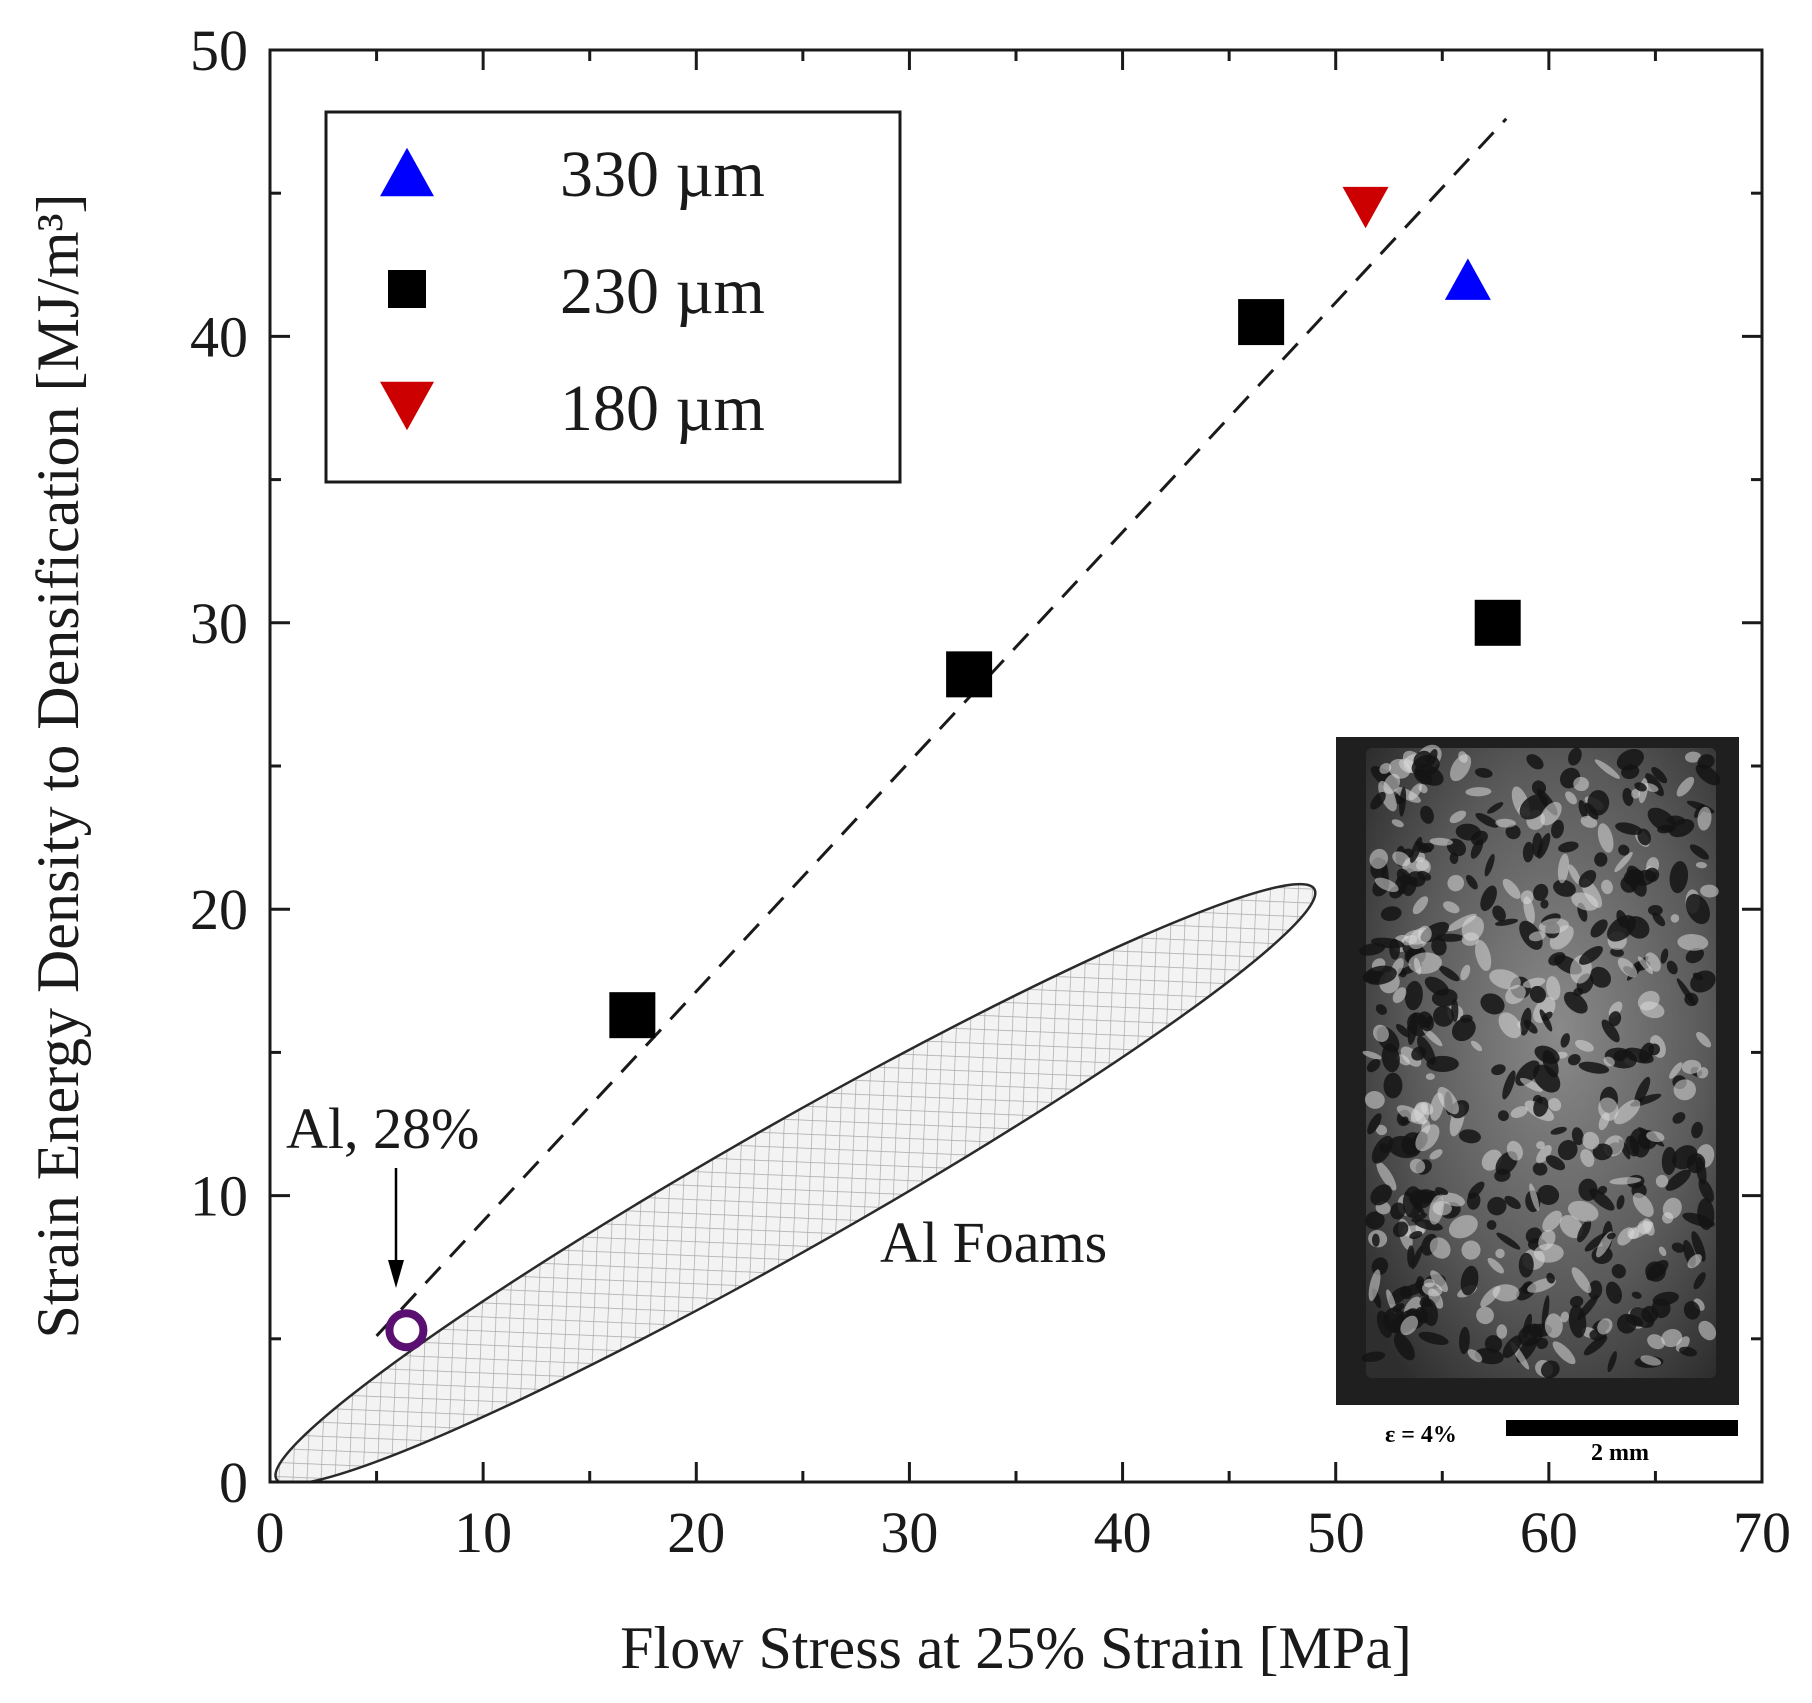  Describe the element at coordinates (1421, 1435) in the screenshot. I see `inset-strain-caption: ε = 4%` at that location.